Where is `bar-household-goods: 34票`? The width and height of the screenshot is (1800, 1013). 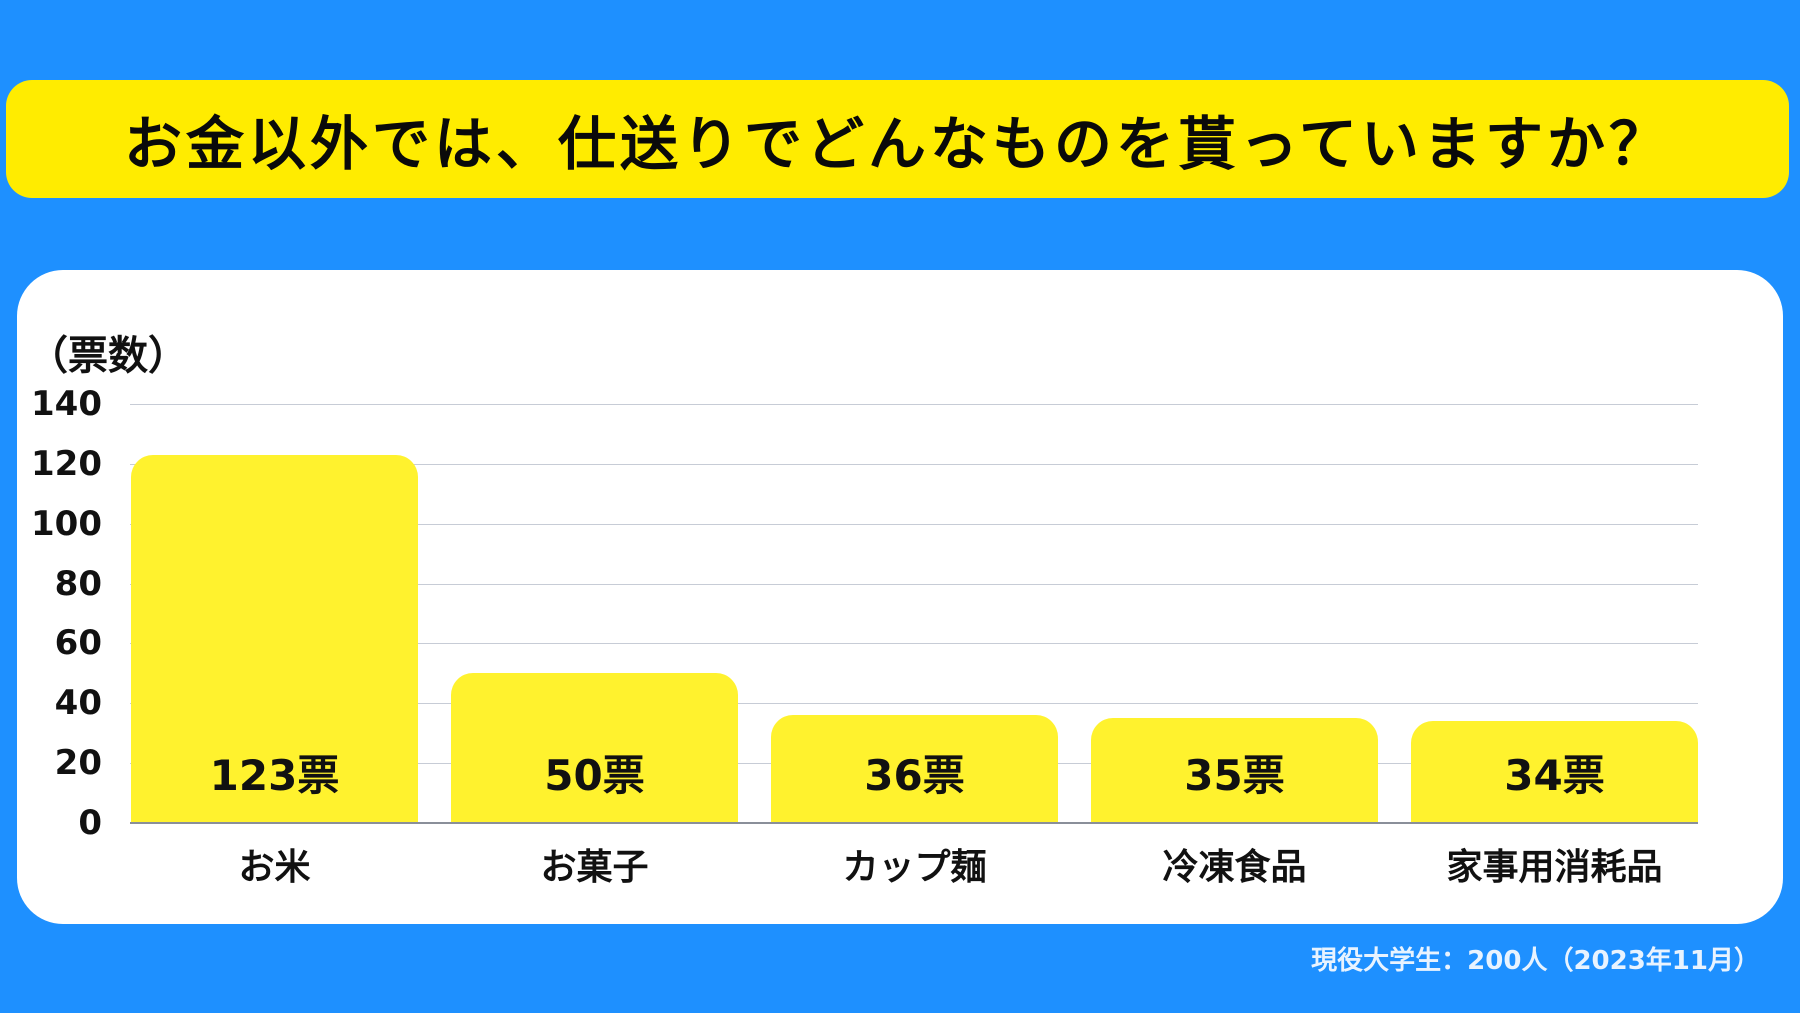 bar-household-goods: 34票 is located at coordinates (1554, 772).